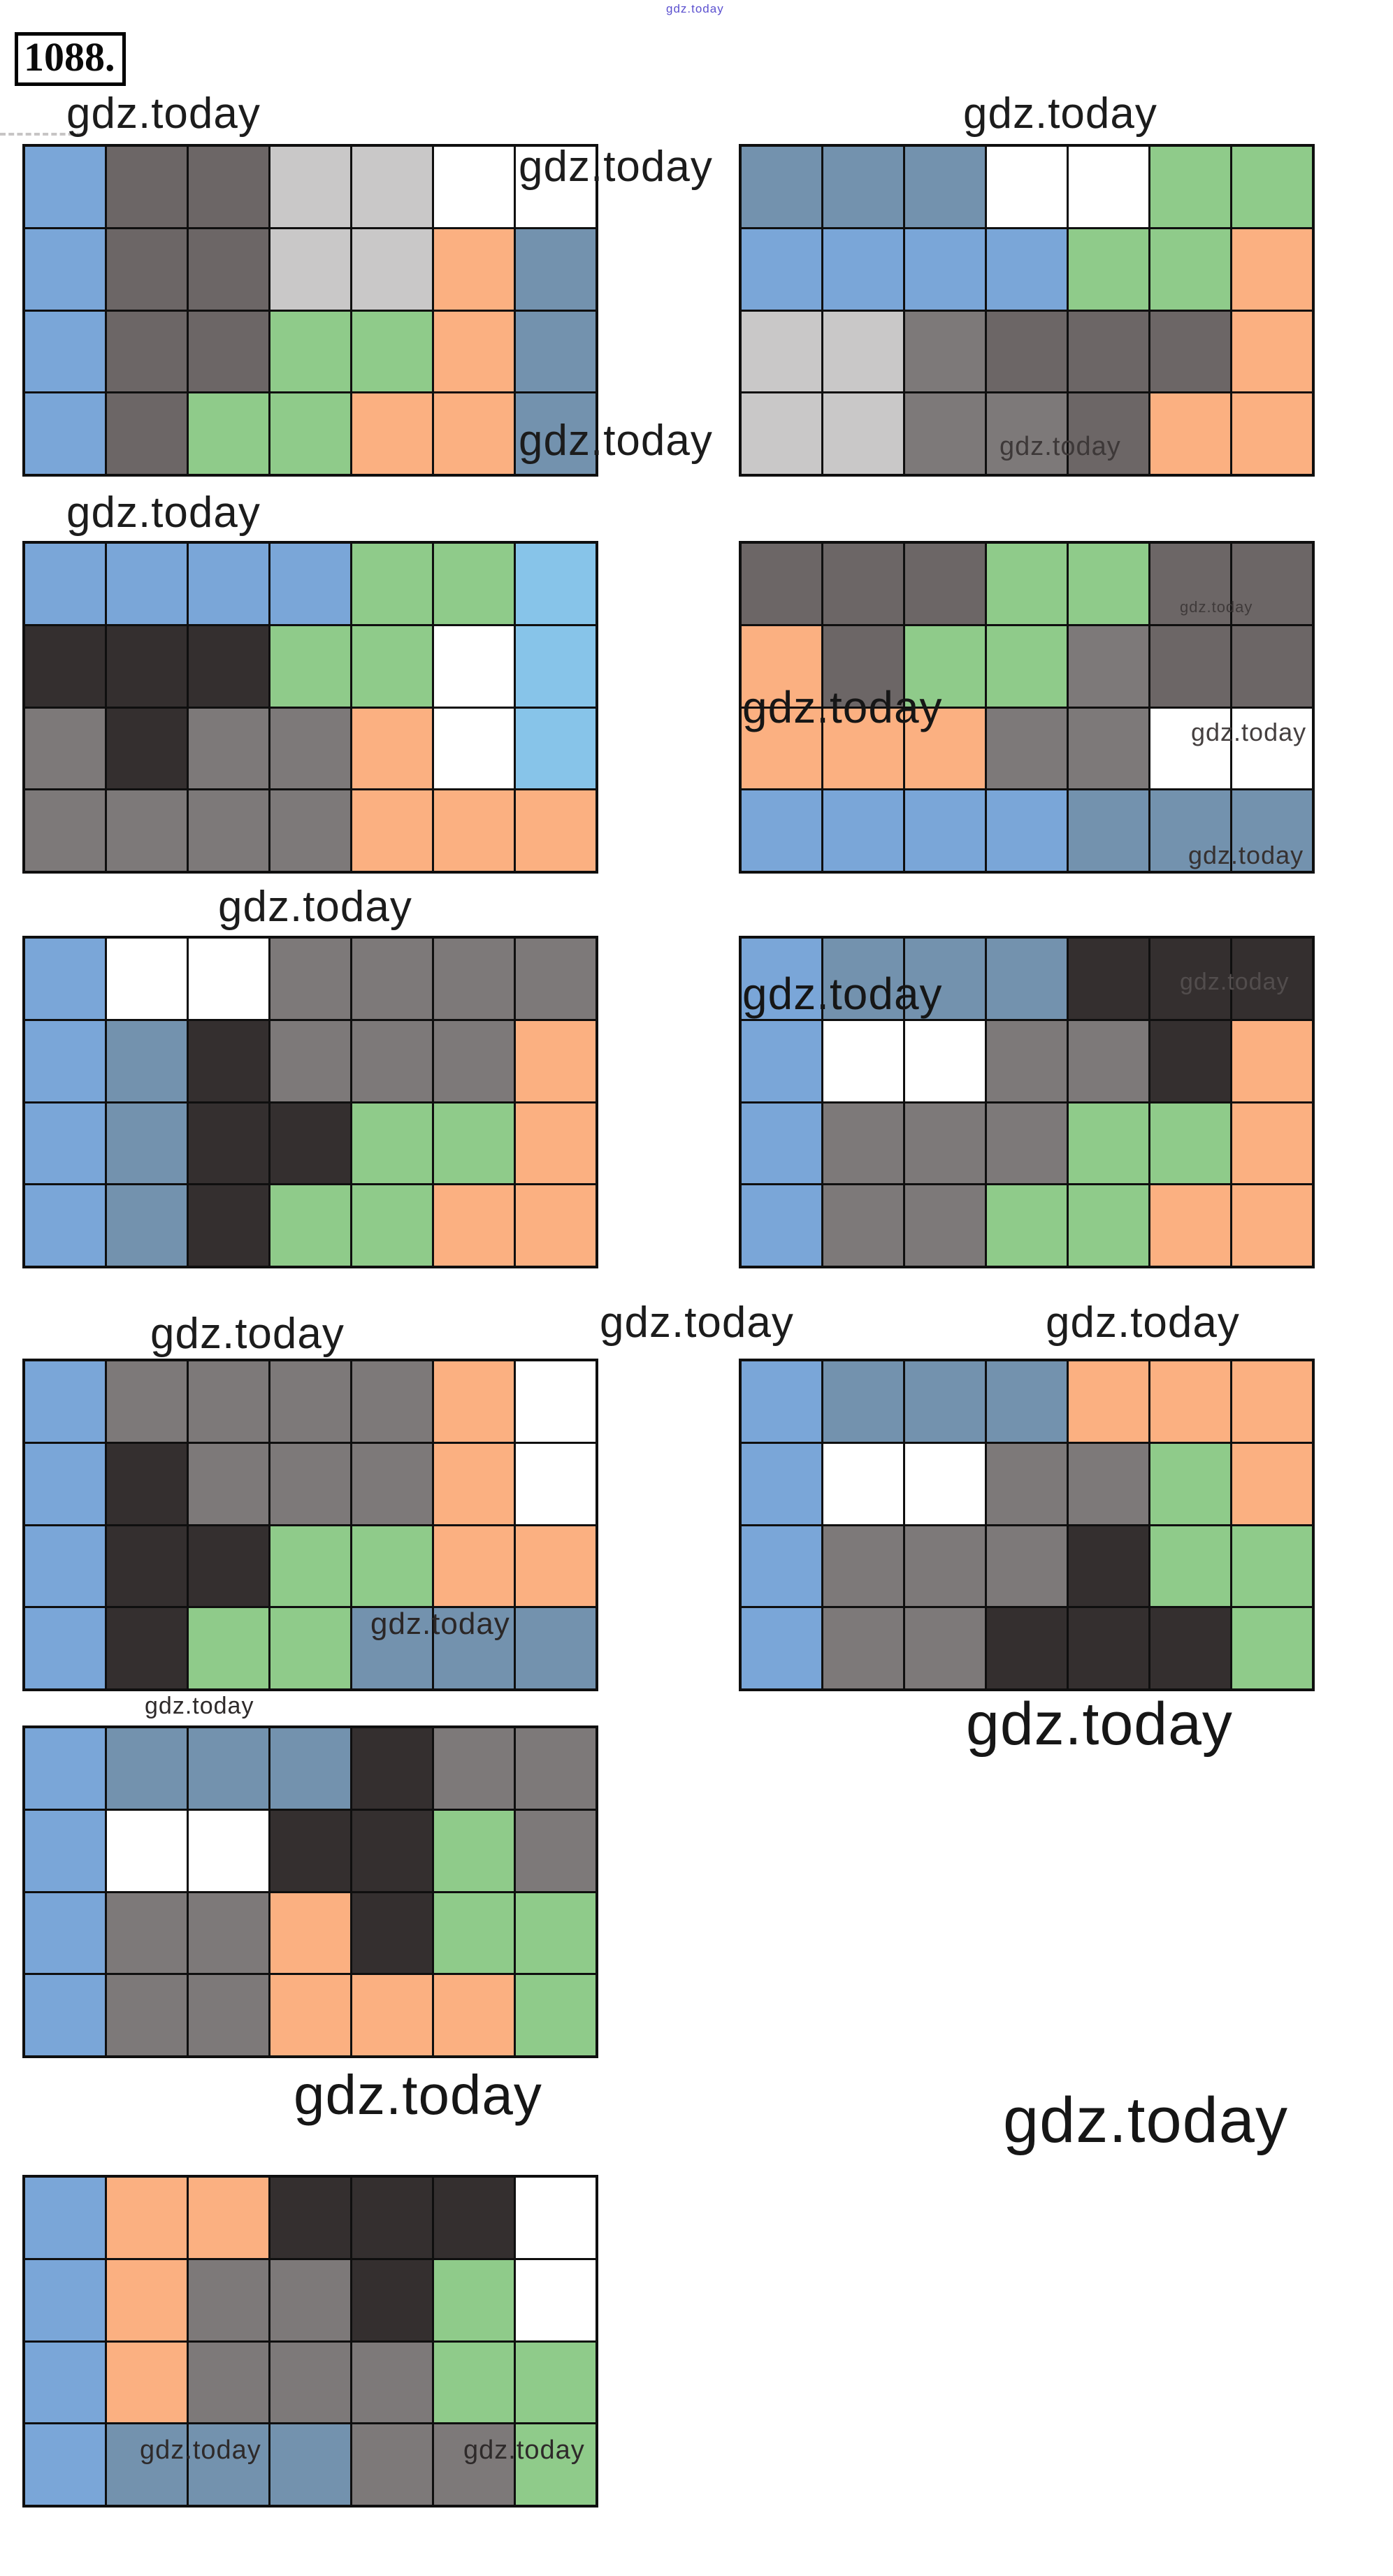  What do you see at coordinates (1216, 607) in the screenshot?
I see `watermark-grid-4-row1: gdz.today` at bounding box center [1216, 607].